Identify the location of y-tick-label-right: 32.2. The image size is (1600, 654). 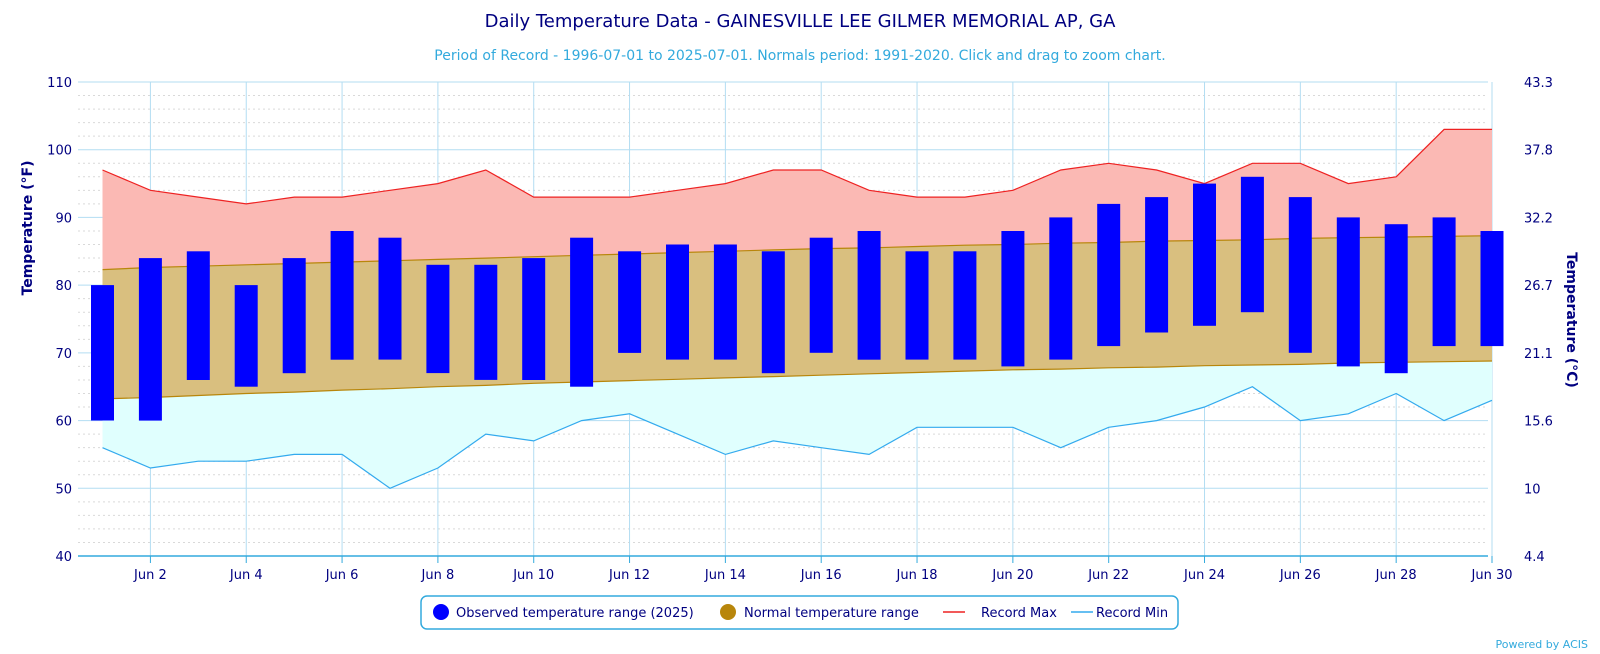
(1538, 218).